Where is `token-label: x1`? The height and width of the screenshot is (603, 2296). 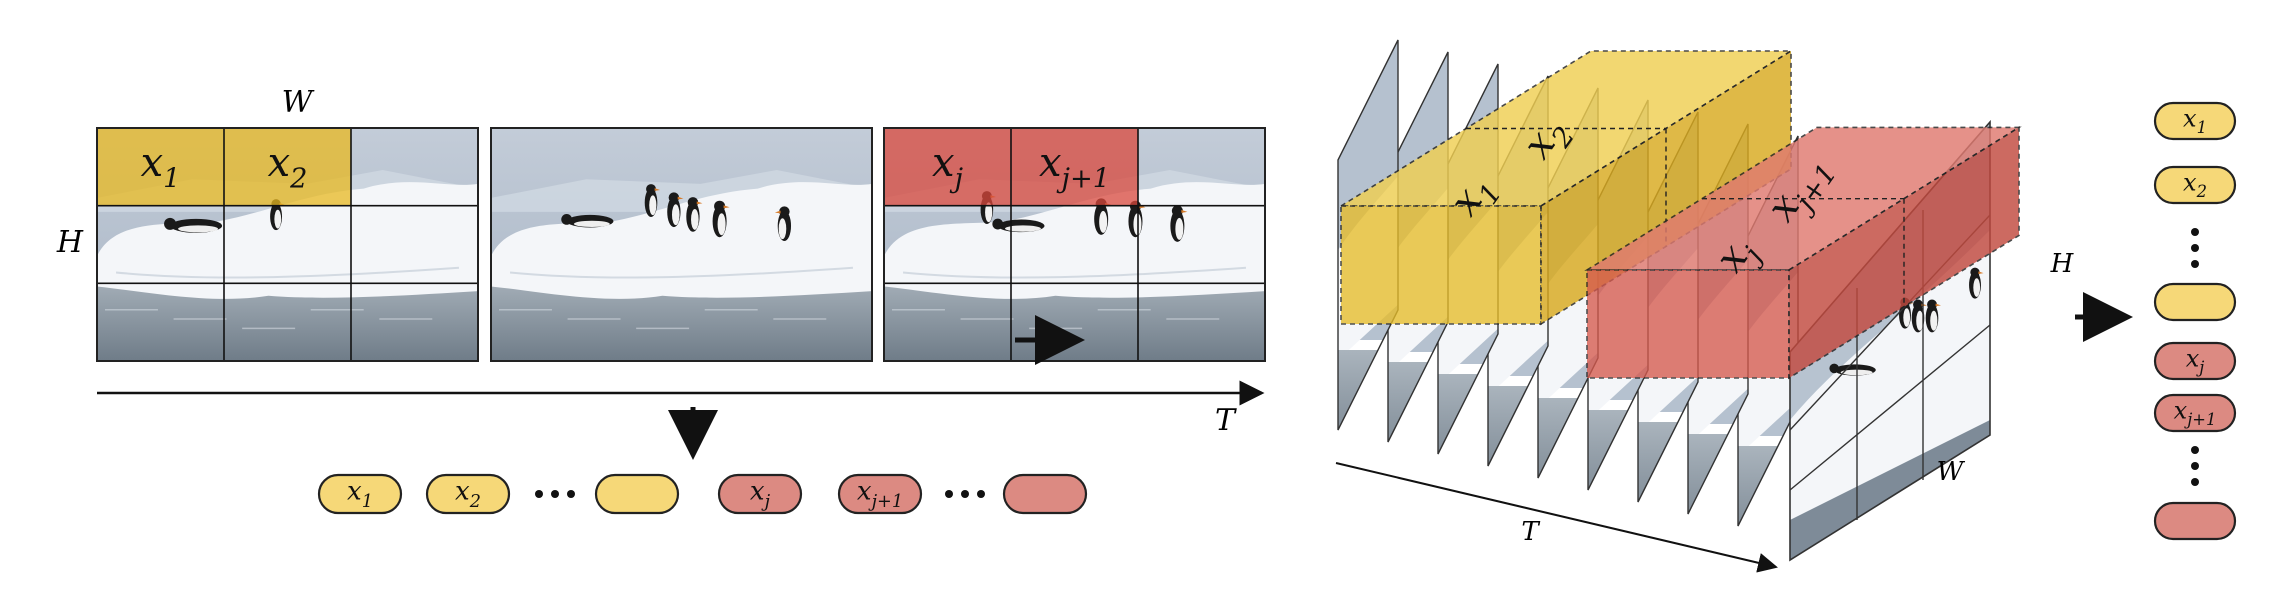 token-label: x1 is located at coordinates (360, 494).